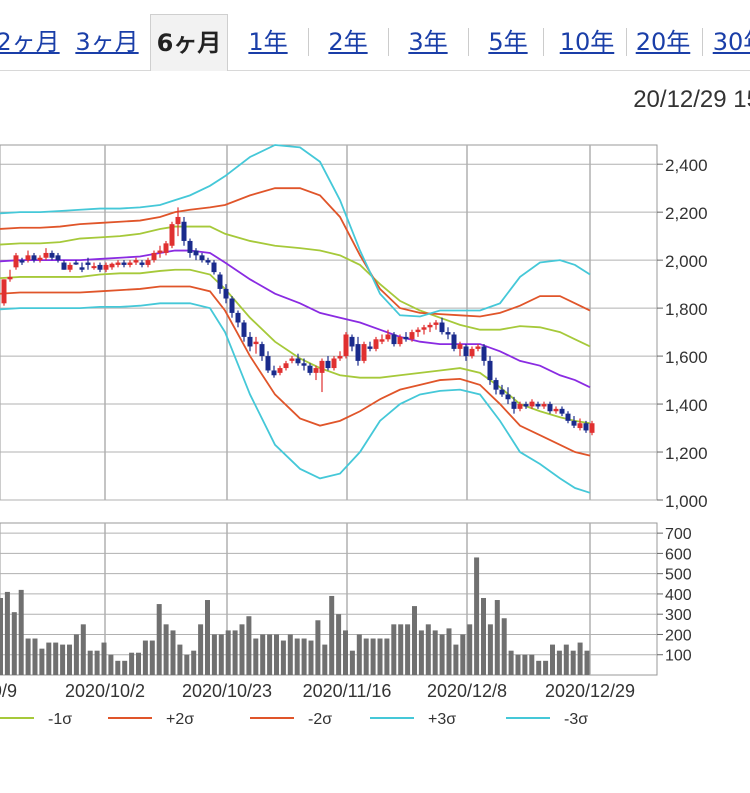 The width and height of the screenshot is (750, 793). Describe the element at coordinates (678, 554) in the screenshot. I see `volume-tick-label: 600` at that location.